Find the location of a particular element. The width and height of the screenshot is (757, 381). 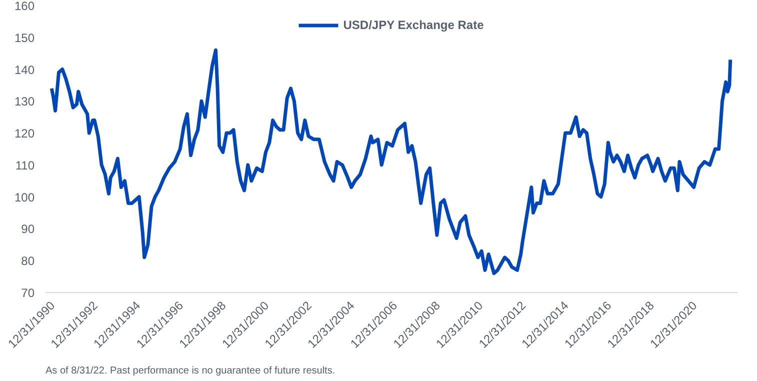

text: As of 8/31/22. Past performance is no guarantee of future results. is located at coordinates (191, 371).